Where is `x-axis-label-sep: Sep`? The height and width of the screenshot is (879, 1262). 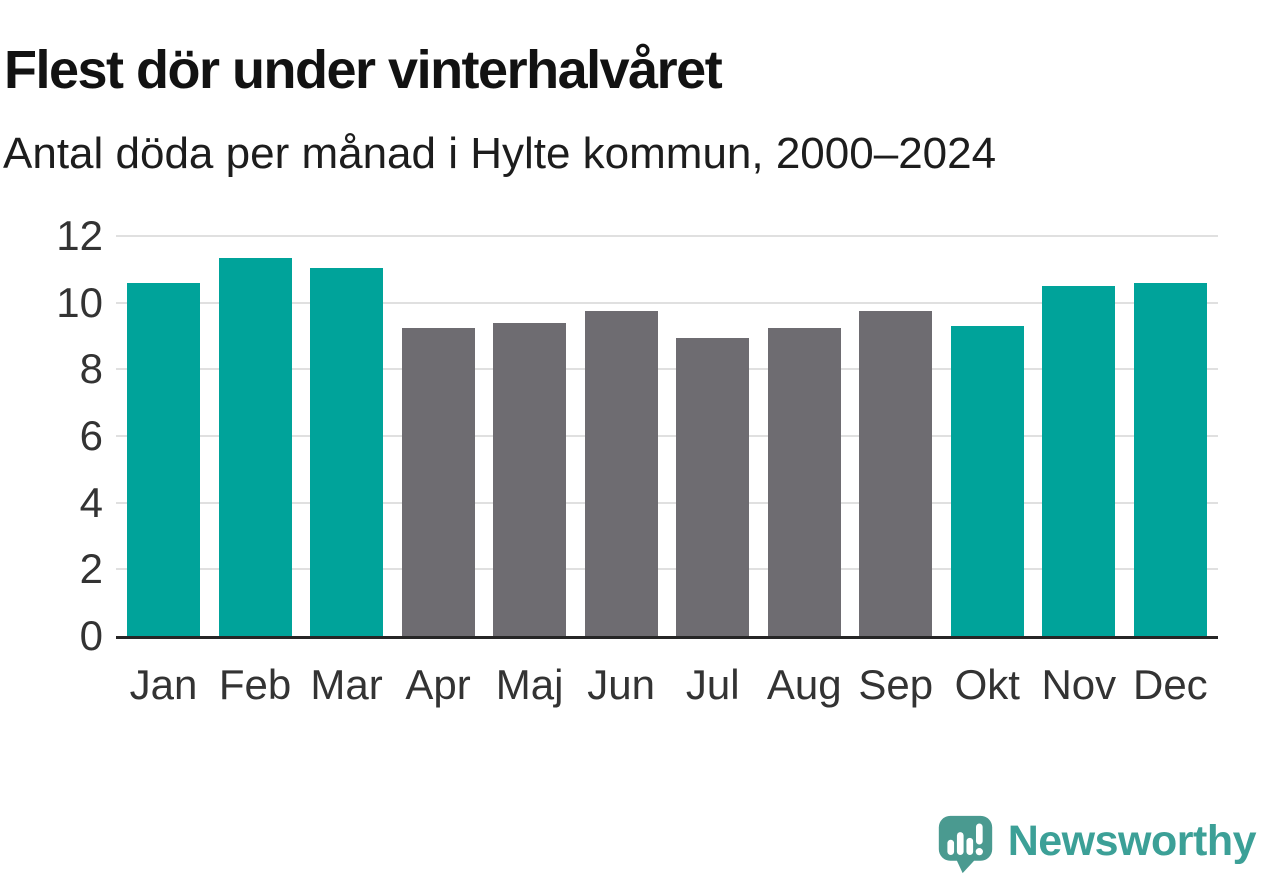 x-axis-label-sep: Sep is located at coordinates (896, 684).